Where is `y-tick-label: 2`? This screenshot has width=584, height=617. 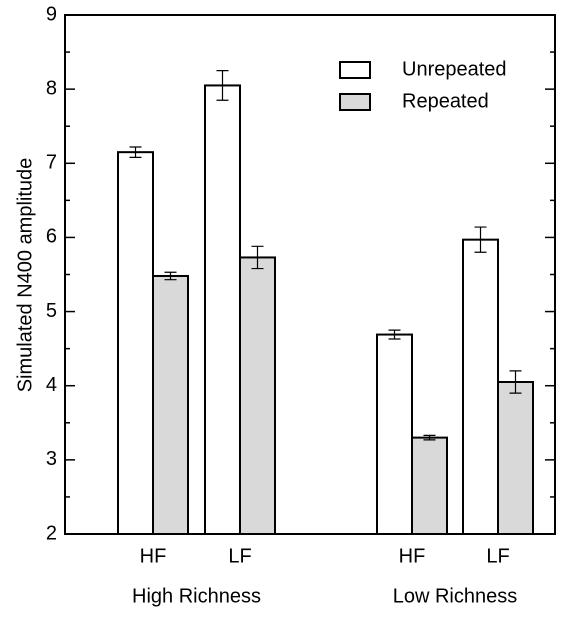
y-tick-label: 2 is located at coordinates (51, 533).